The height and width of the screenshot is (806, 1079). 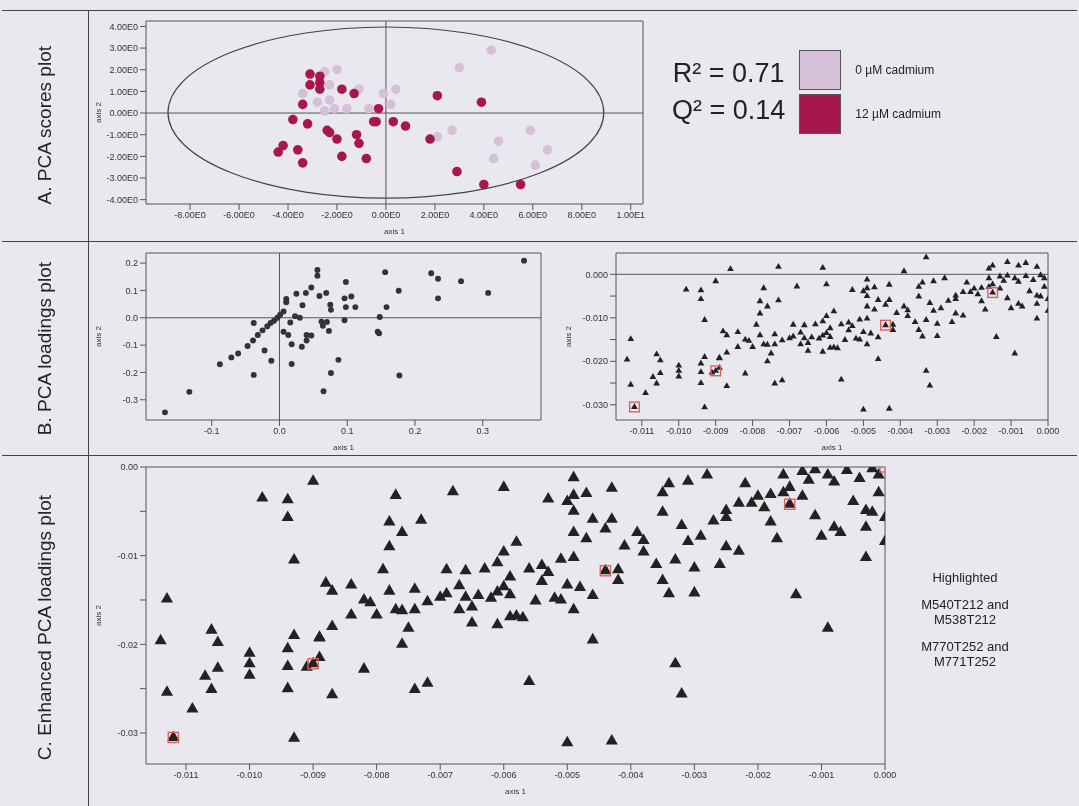 I want to click on y-tick-label: 0.2, so click(x=131, y=263).